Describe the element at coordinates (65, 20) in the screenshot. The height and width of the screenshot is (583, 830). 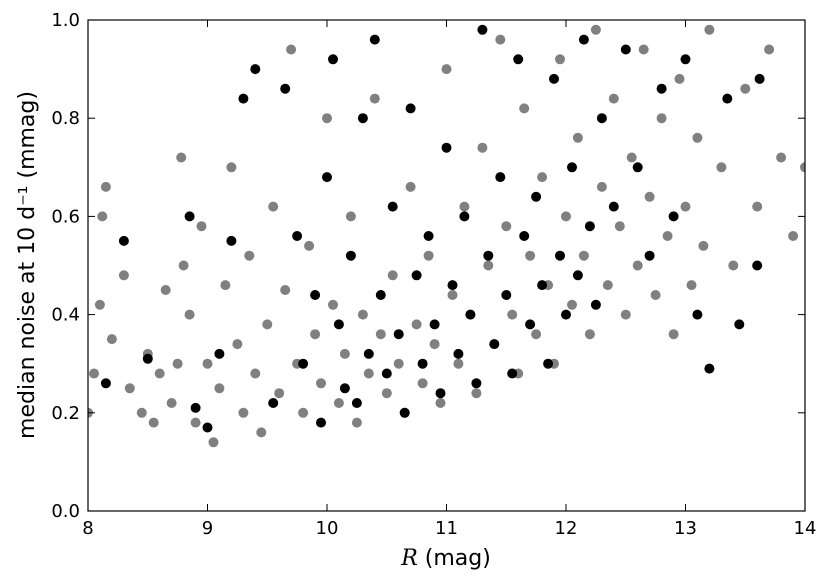
I see `y-tick-label: 1.0` at that location.